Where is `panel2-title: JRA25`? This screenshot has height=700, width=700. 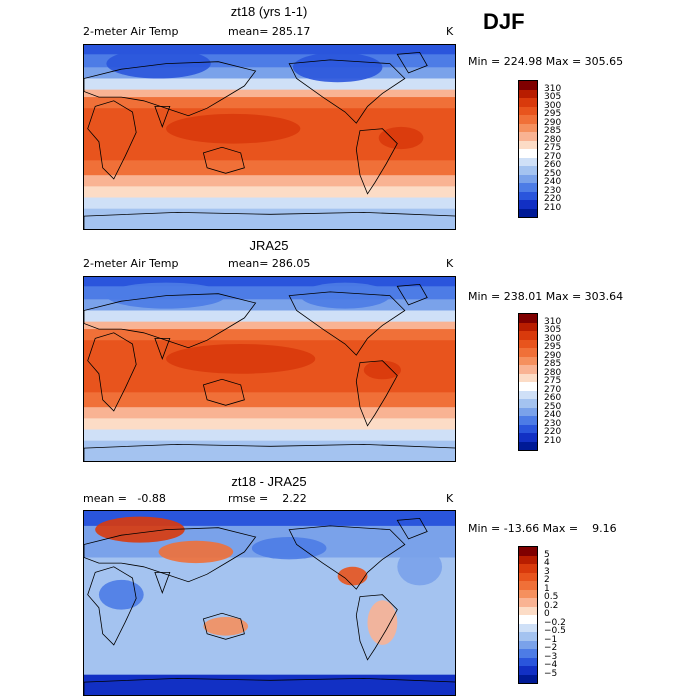 panel2-title: JRA25 is located at coordinates (269, 245).